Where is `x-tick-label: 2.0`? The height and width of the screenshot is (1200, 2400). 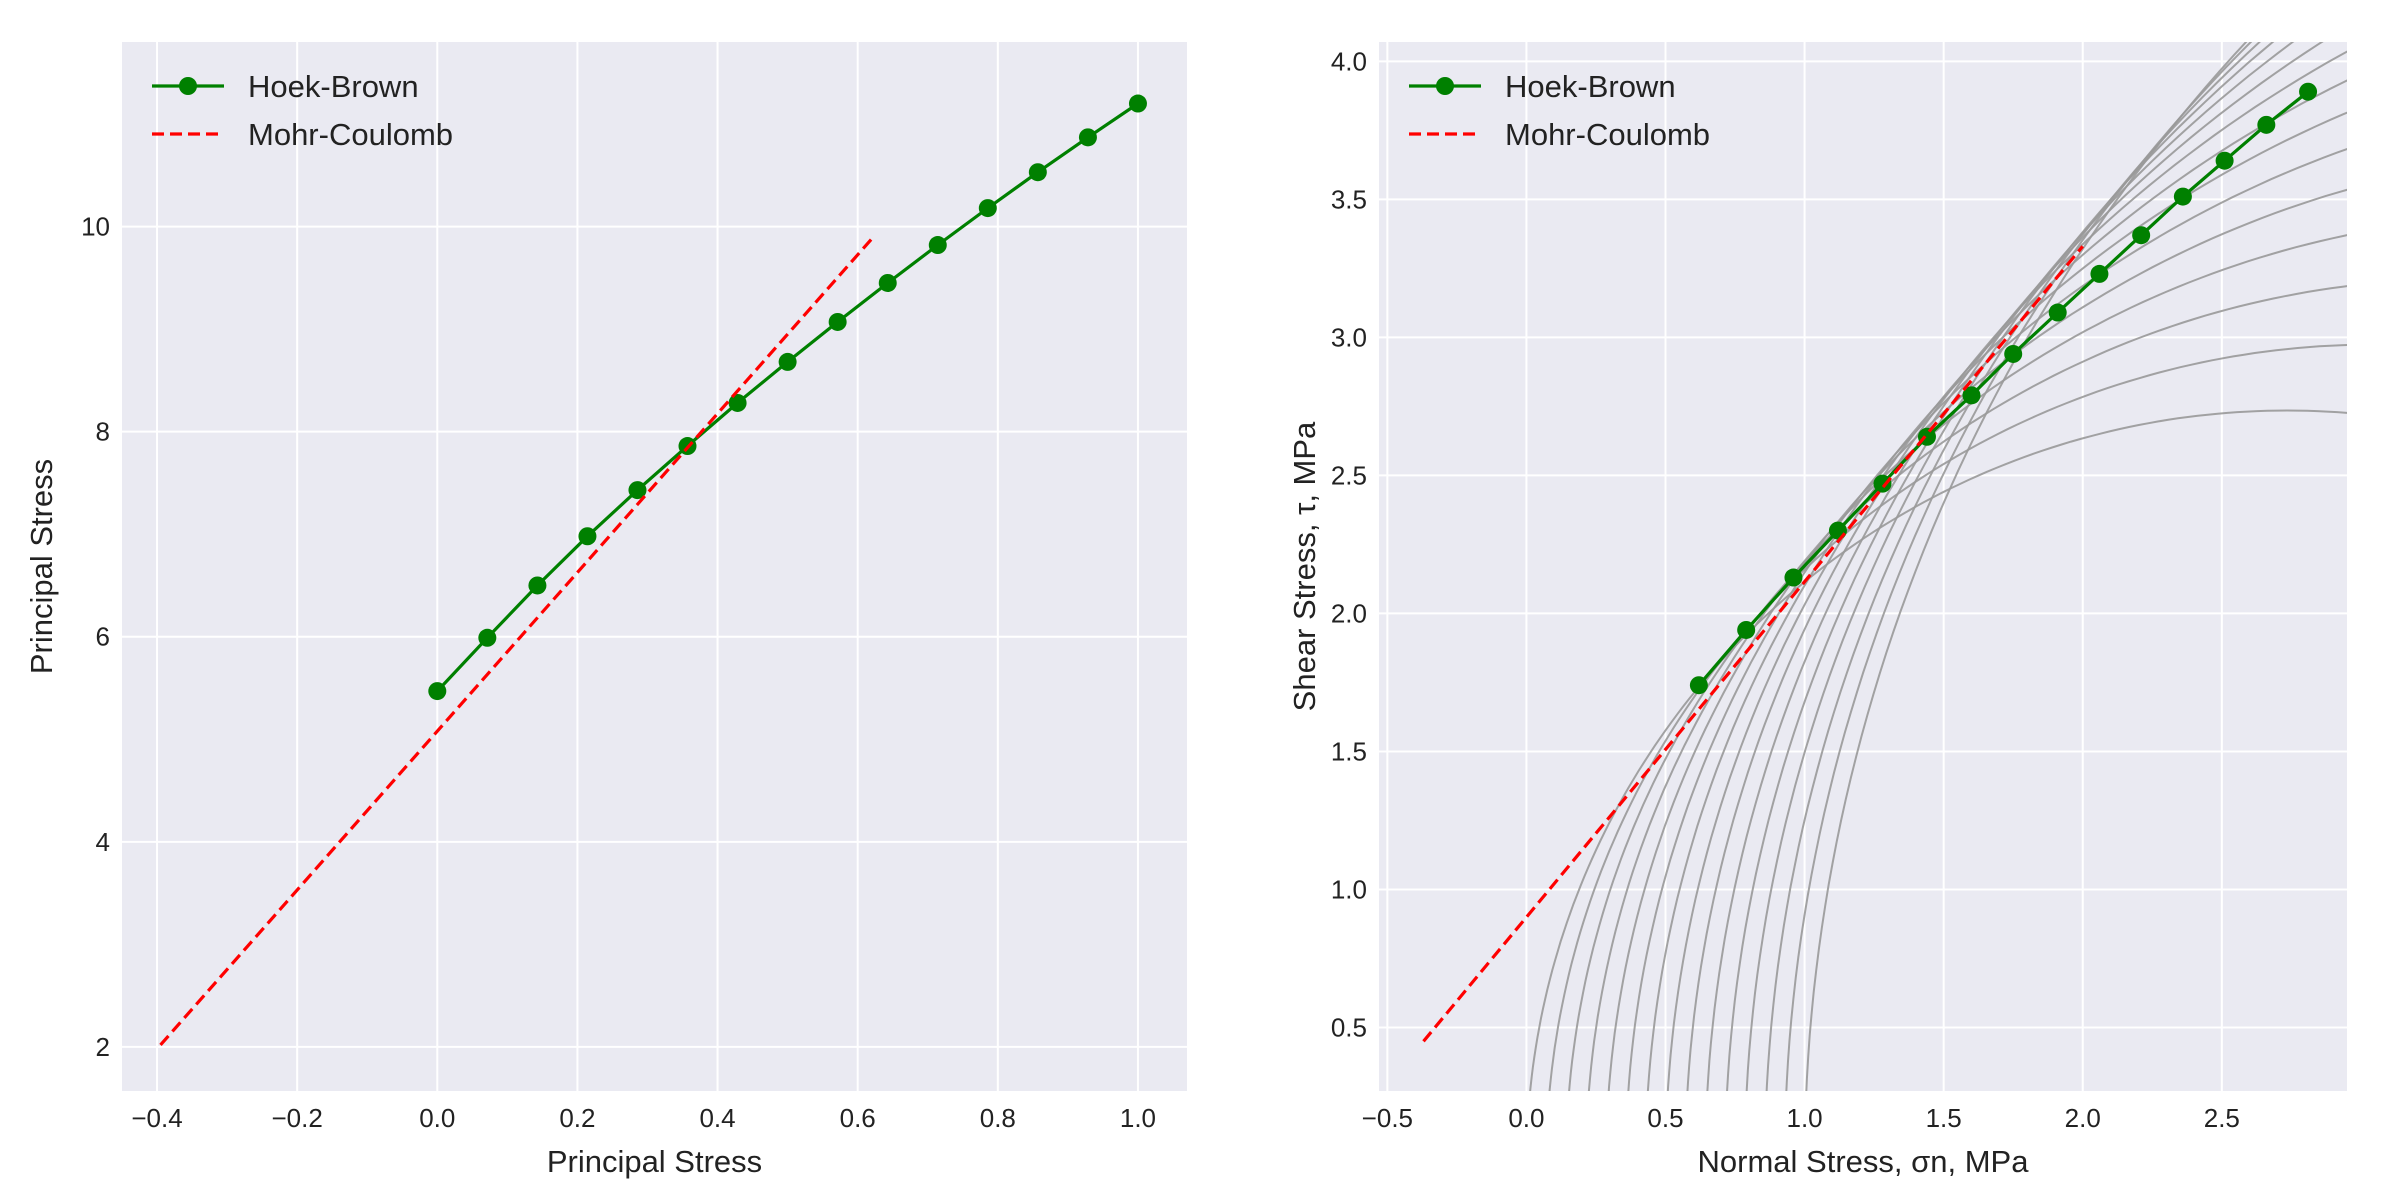
x-tick-label: 2.0 is located at coordinates (2083, 1118).